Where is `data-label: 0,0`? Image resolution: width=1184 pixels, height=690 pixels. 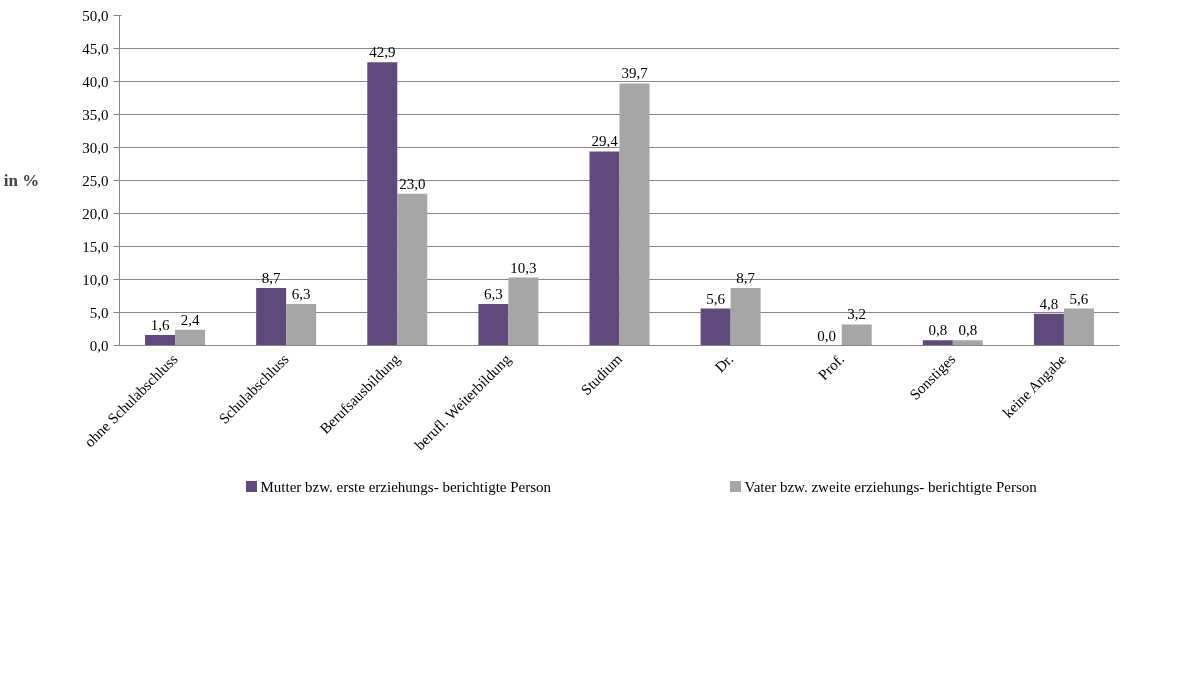 data-label: 0,0 is located at coordinates (827, 335).